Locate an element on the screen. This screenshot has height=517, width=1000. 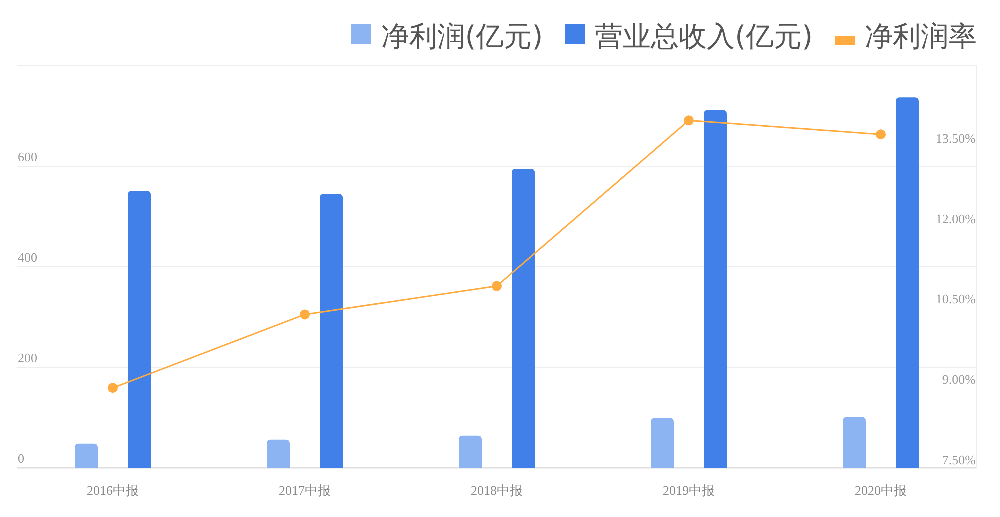
y-tick-label: 600 is located at coordinates (28, 157).